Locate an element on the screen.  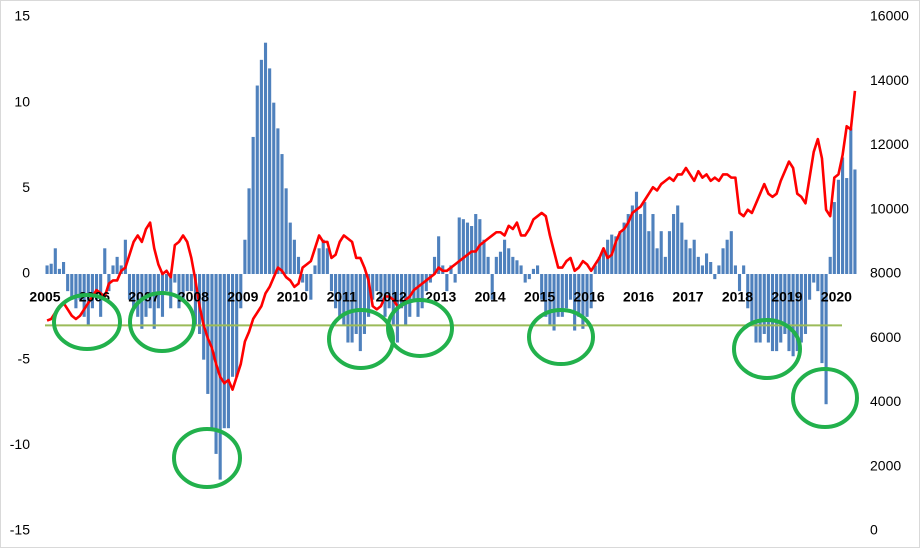
x-tick-label: 2005 is located at coordinates (44, 297).